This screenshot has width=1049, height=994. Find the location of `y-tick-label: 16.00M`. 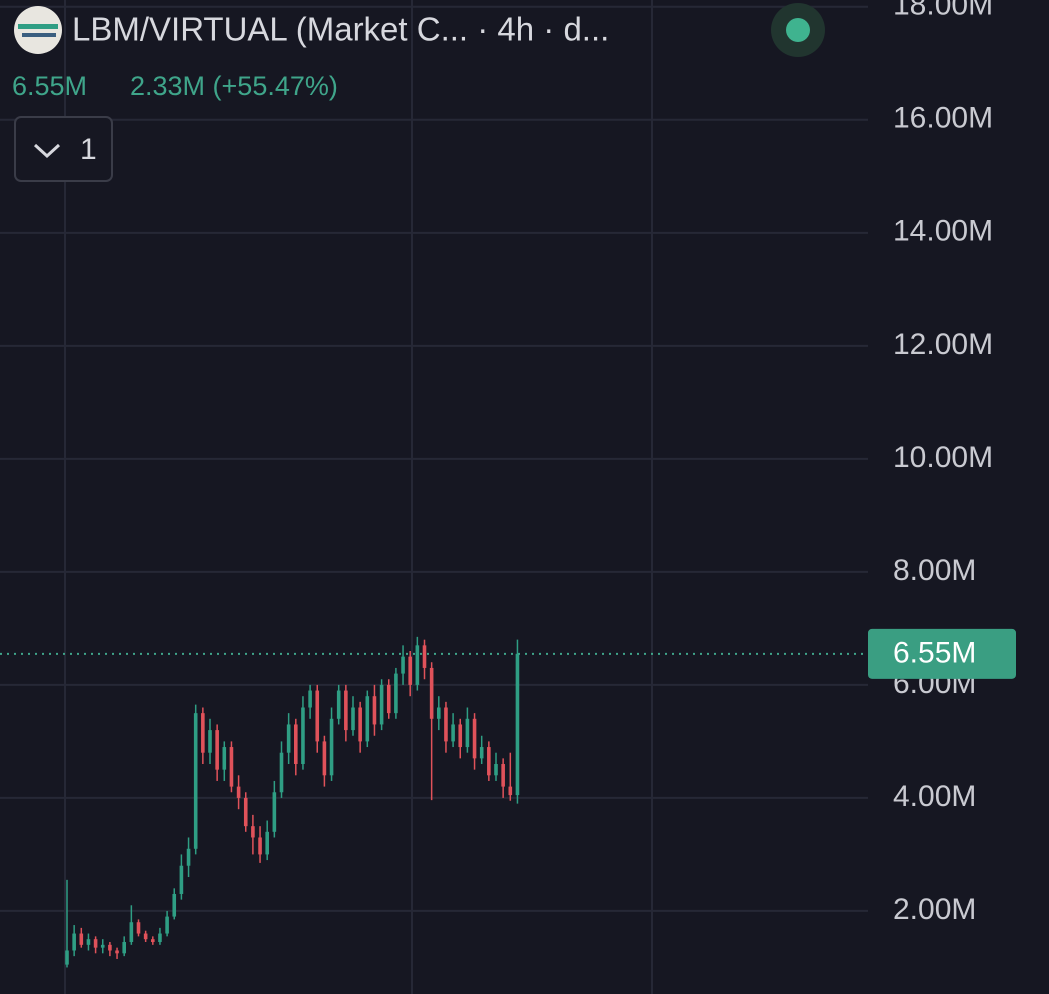

y-tick-label: 16.00M is located at coordinates (943, 118).